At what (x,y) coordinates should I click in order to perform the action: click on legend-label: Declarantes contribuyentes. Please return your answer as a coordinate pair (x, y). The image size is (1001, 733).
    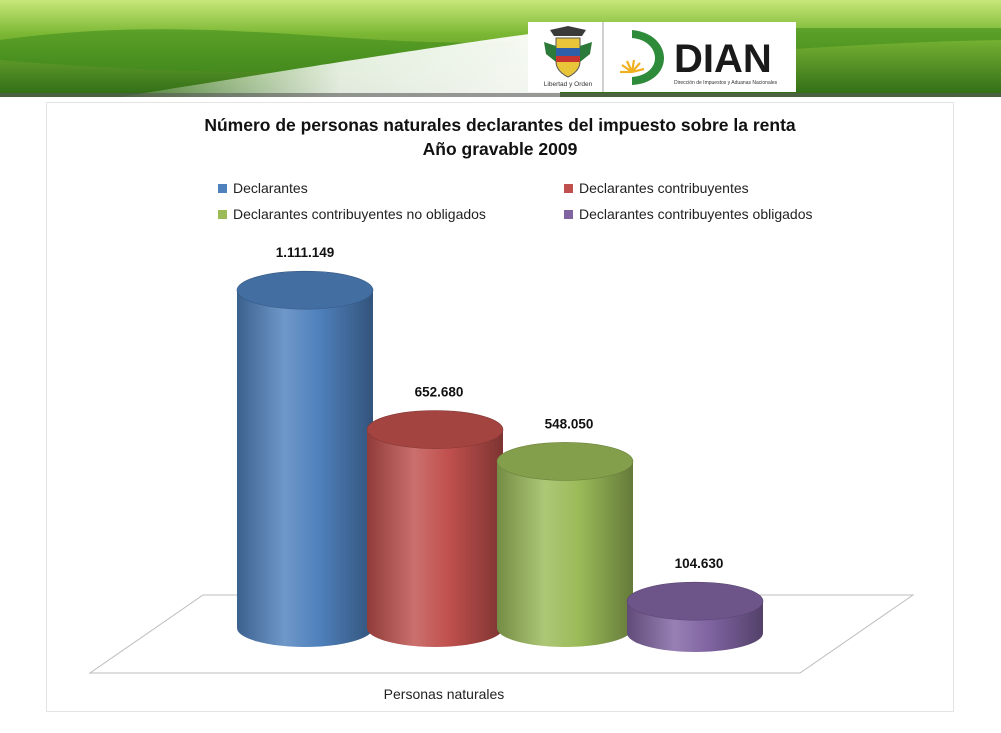
    Looking at the image, I should click on (664, 188).